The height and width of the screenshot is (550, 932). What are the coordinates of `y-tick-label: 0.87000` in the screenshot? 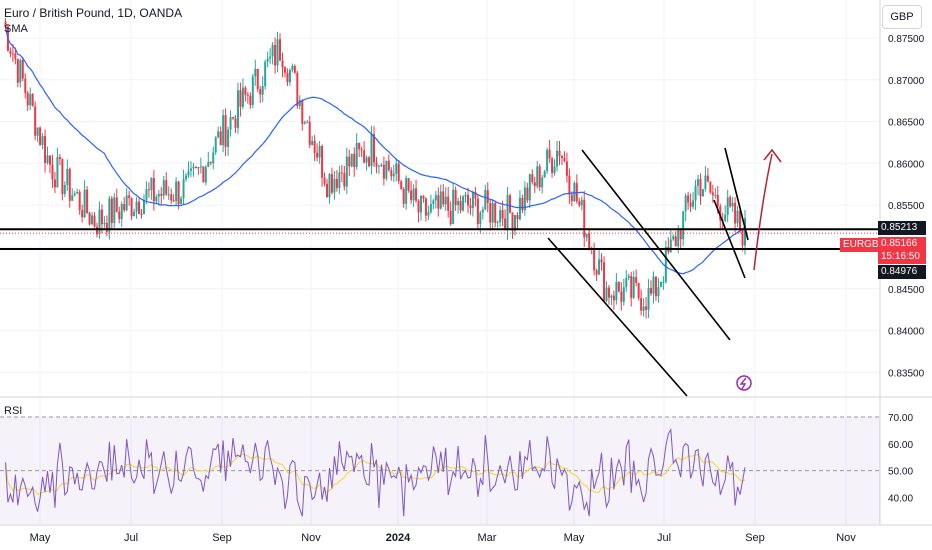 It's located at (906, 81).